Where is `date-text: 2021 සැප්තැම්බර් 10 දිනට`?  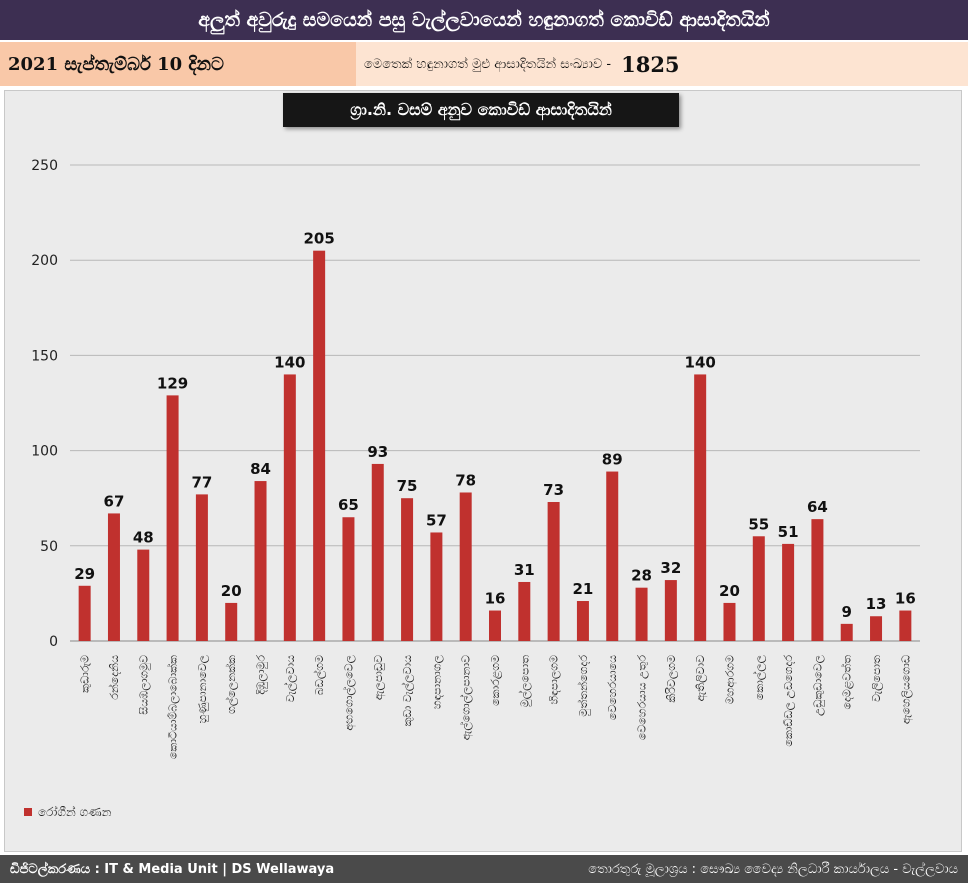 date-text: 2021 සැප්තැම්බර් 10 දිනට is located at coordinates (116, 64).